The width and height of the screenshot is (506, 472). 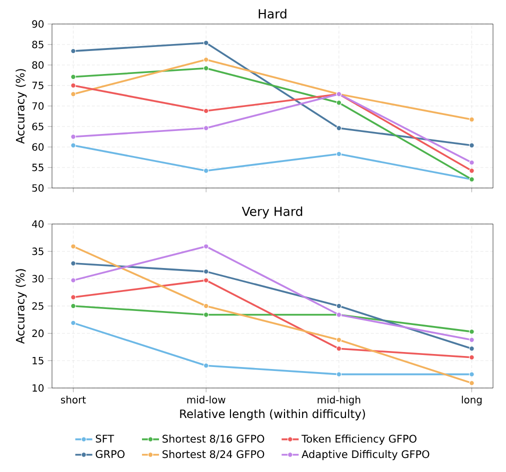 I want to click on y-tick-label: 65, so click(x=38, y=126).